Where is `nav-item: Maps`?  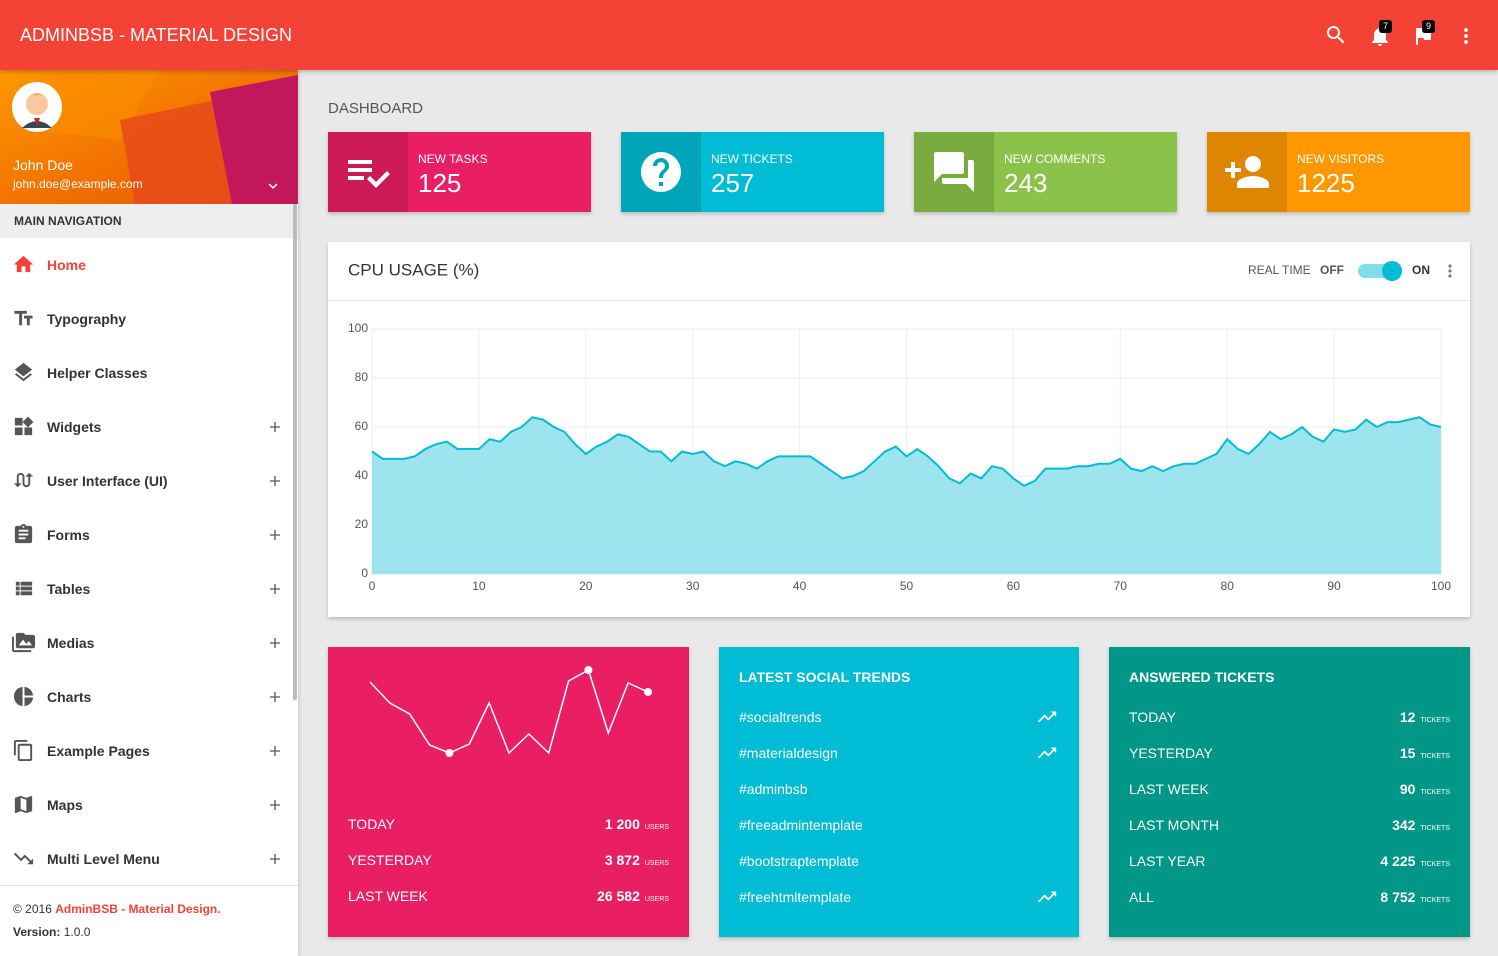
nav-item: Maps is located at coordinates (145, 805).